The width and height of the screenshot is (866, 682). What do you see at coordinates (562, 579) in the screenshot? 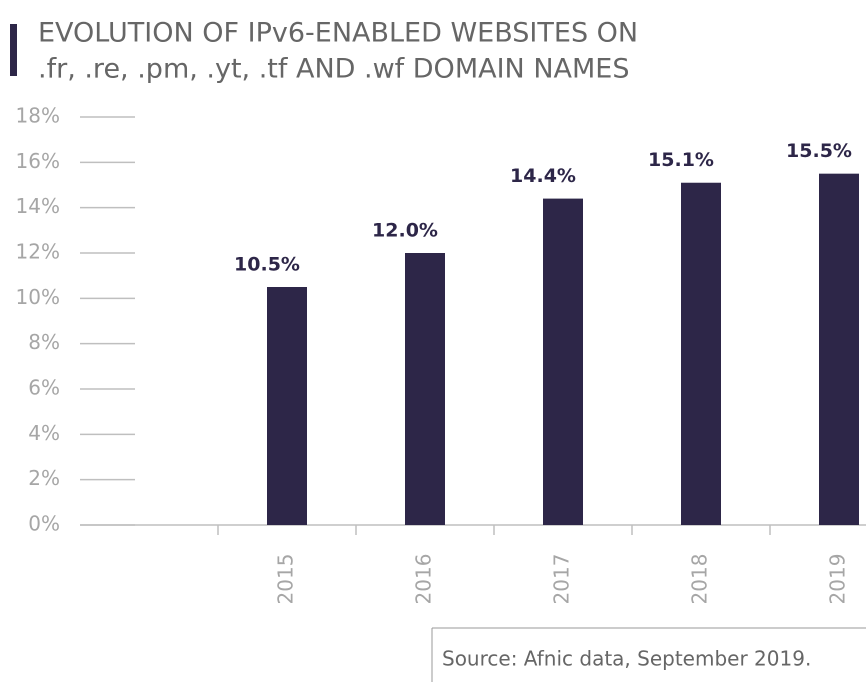
I see `x-tick-label: 2017` at bounding box center [562, 579].